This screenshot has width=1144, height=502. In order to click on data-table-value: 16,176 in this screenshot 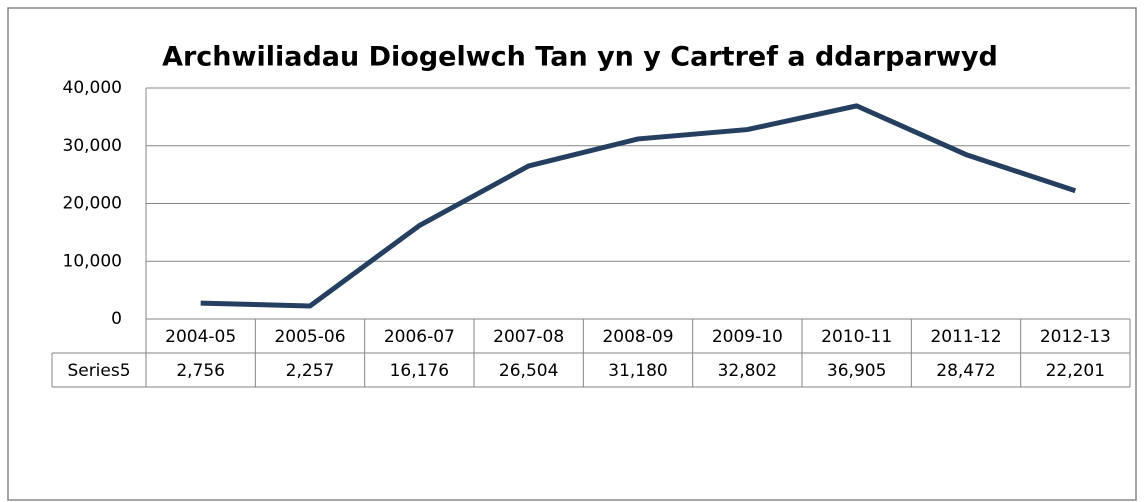, I will do `click(419, 371)`.